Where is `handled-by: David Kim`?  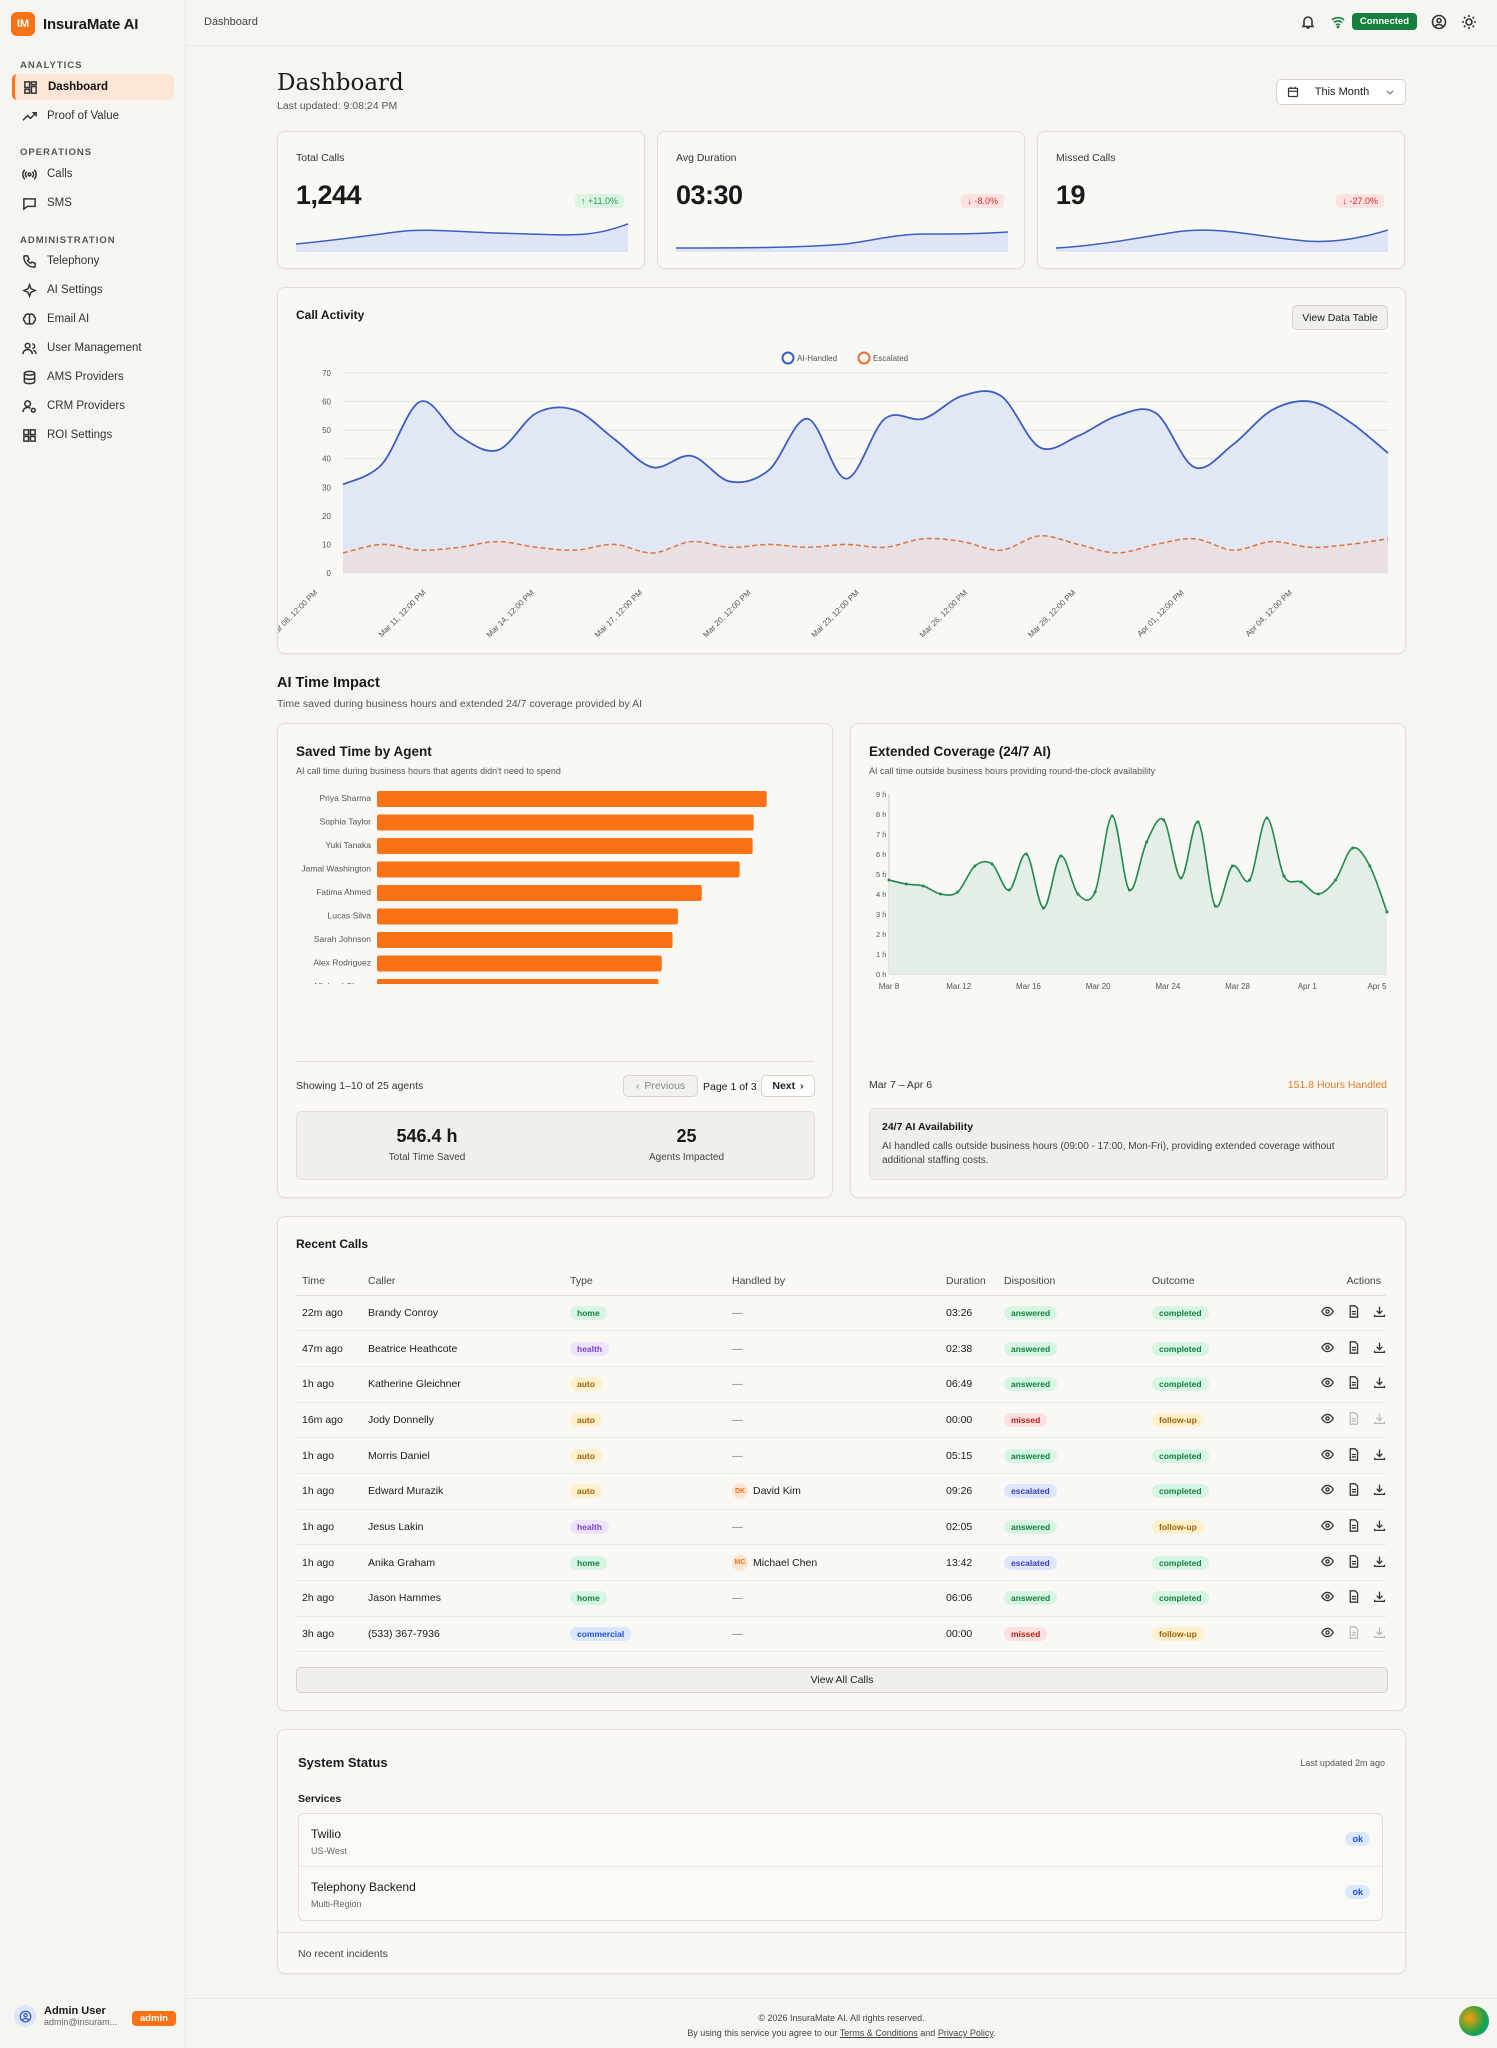 handled-by: David Kim is located at coordinates (777, 1491).